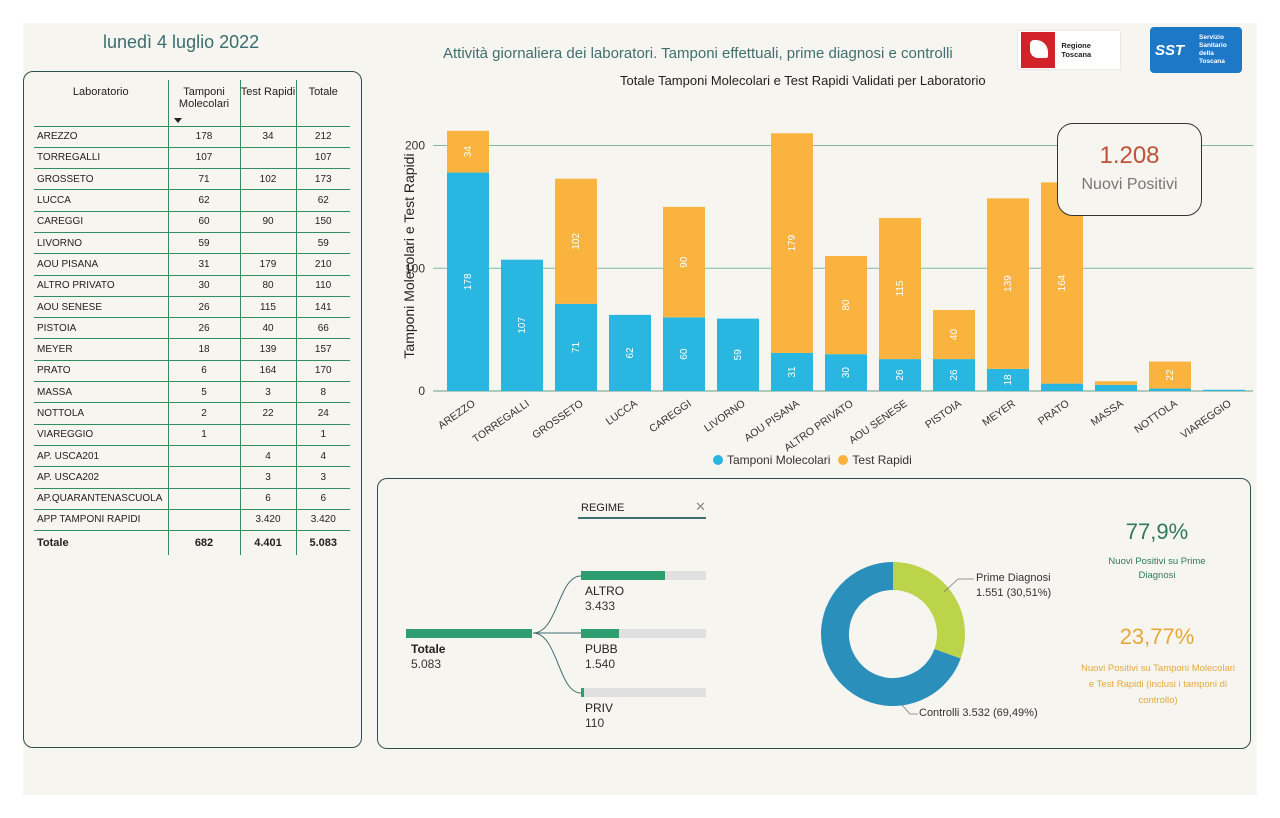 This screenshot has height=818, width=1280. Describe the element at coordinates (192, 243) in the screenshot. I see `table-row: LIVORNO 59 59` at that location.